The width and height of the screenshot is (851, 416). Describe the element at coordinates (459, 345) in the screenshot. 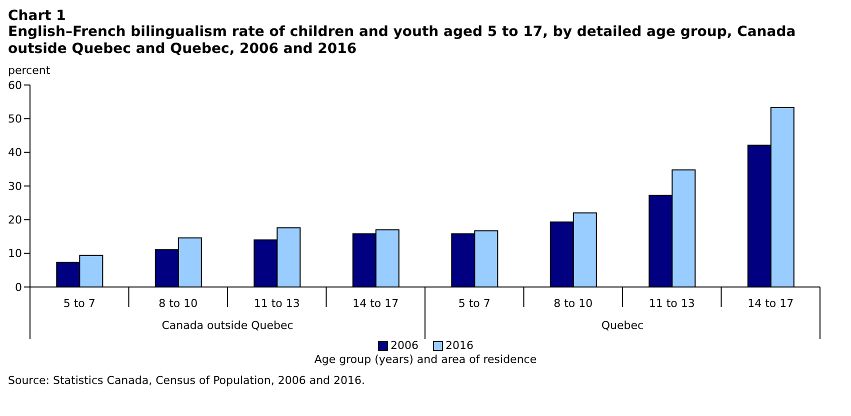

I see `legend-label: 2016` at that location.